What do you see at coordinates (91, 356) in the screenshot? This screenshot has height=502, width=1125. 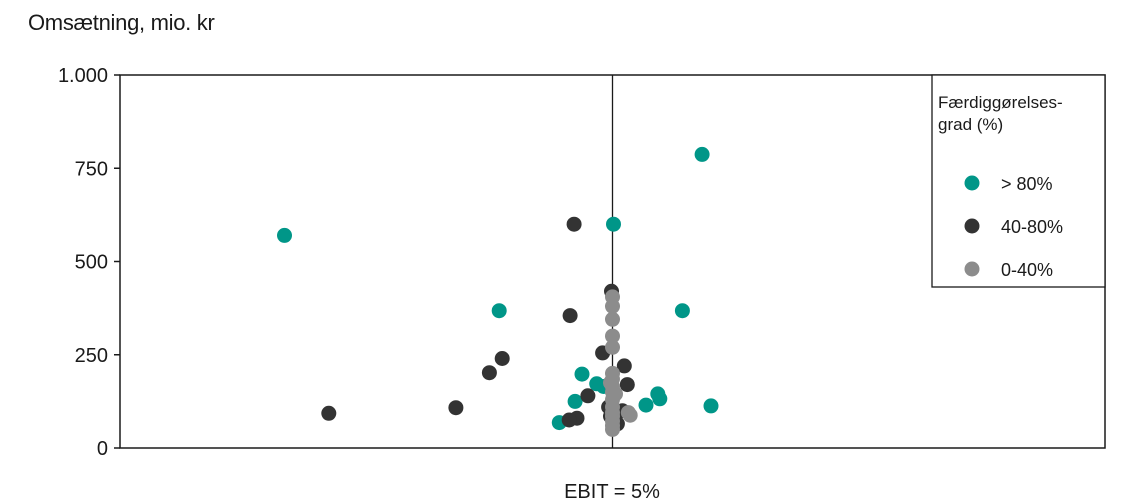 I see `y-tick-label: 250` at bounding box center [91, 356].